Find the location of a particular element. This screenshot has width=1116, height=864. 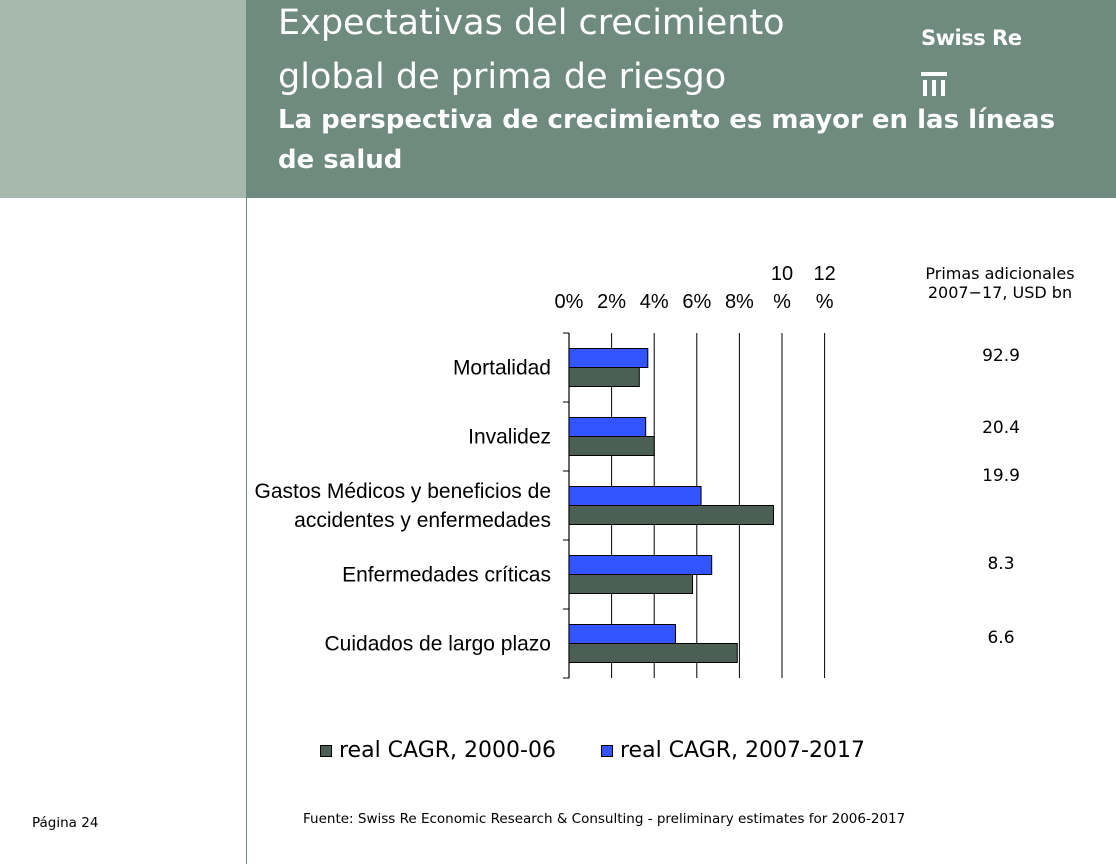

category-label-1: Invalidez is located at coordinates (509, 437).